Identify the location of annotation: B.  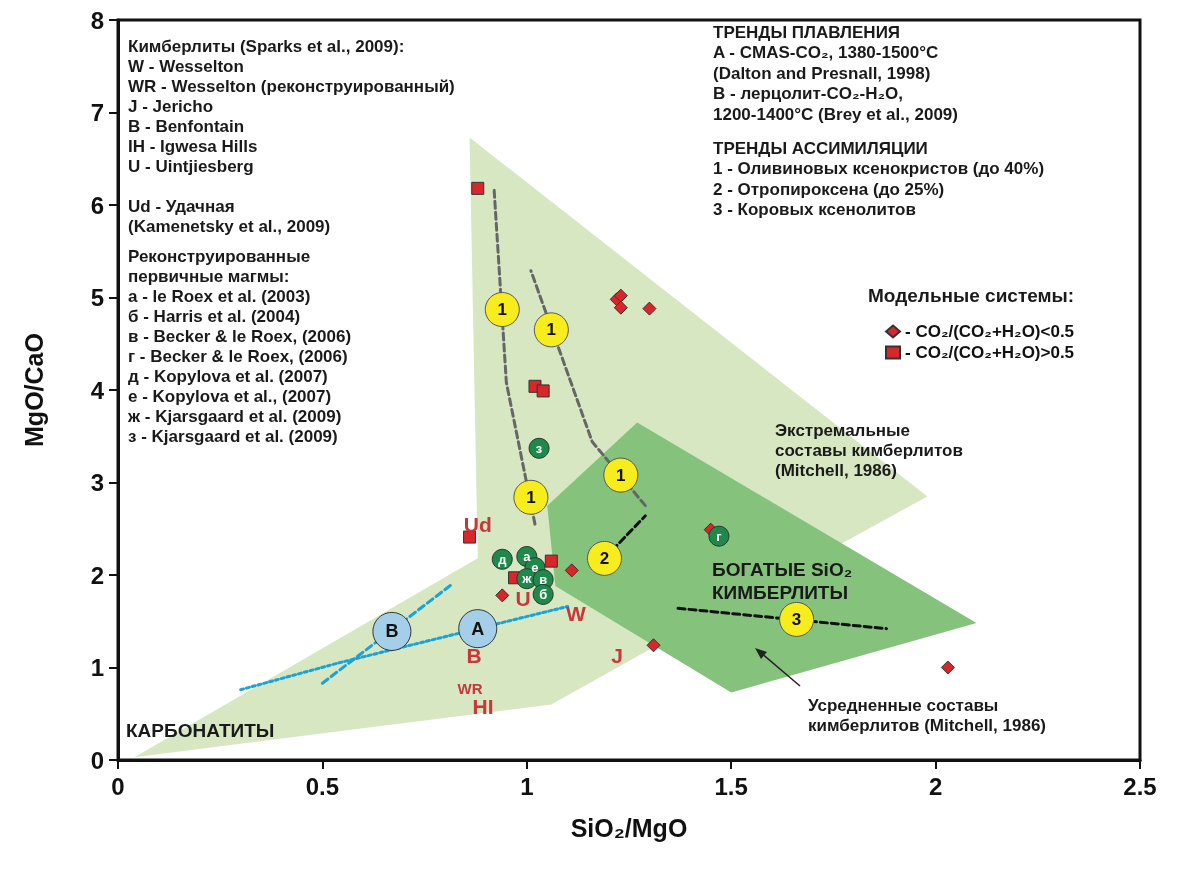
(474, 655).